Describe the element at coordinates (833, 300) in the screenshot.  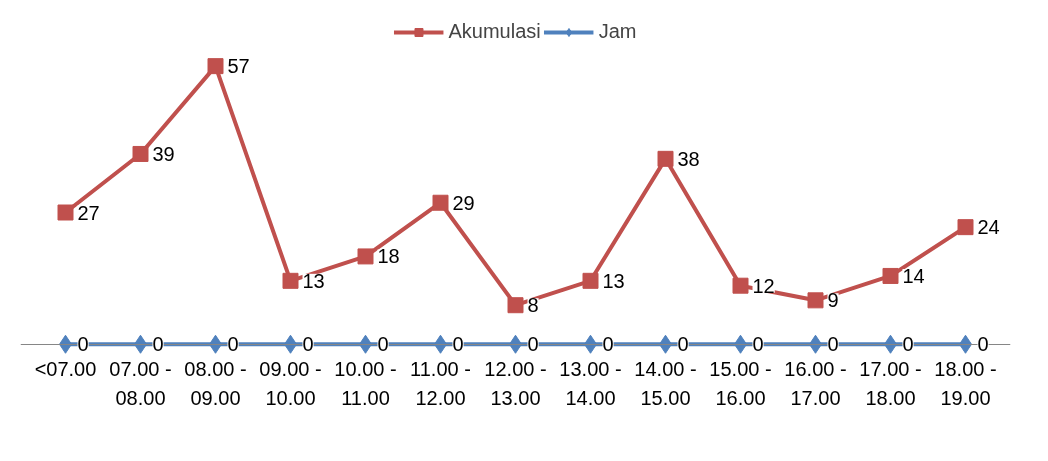
I see `data-label: 9` at that location.